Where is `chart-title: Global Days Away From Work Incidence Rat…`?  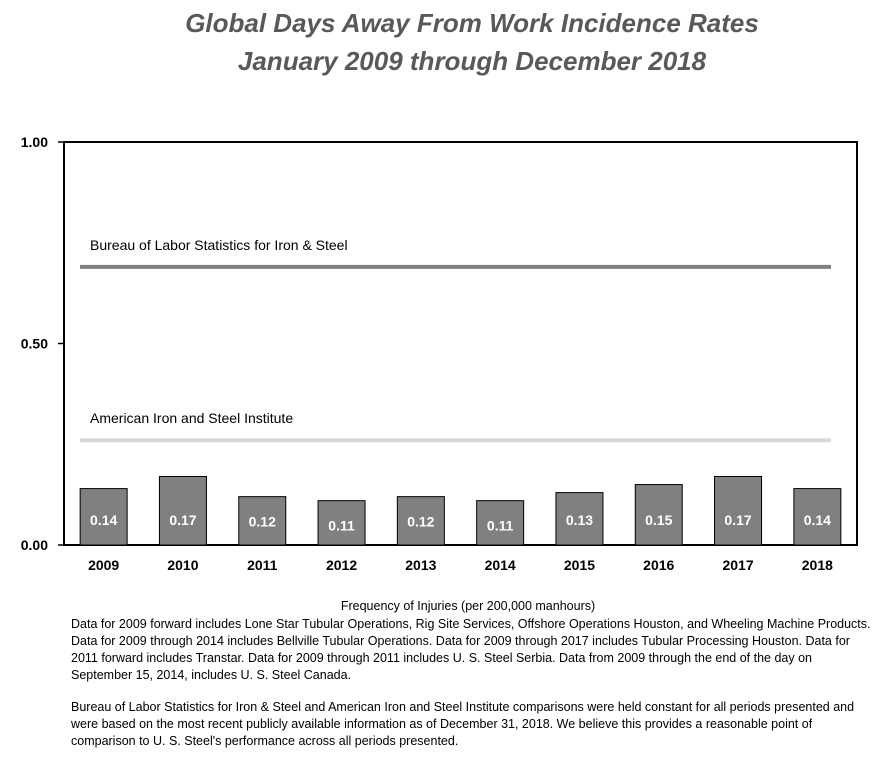
chart-title: Global Days Away From Work Incidence Rat… is located at coordinates (472, 23).